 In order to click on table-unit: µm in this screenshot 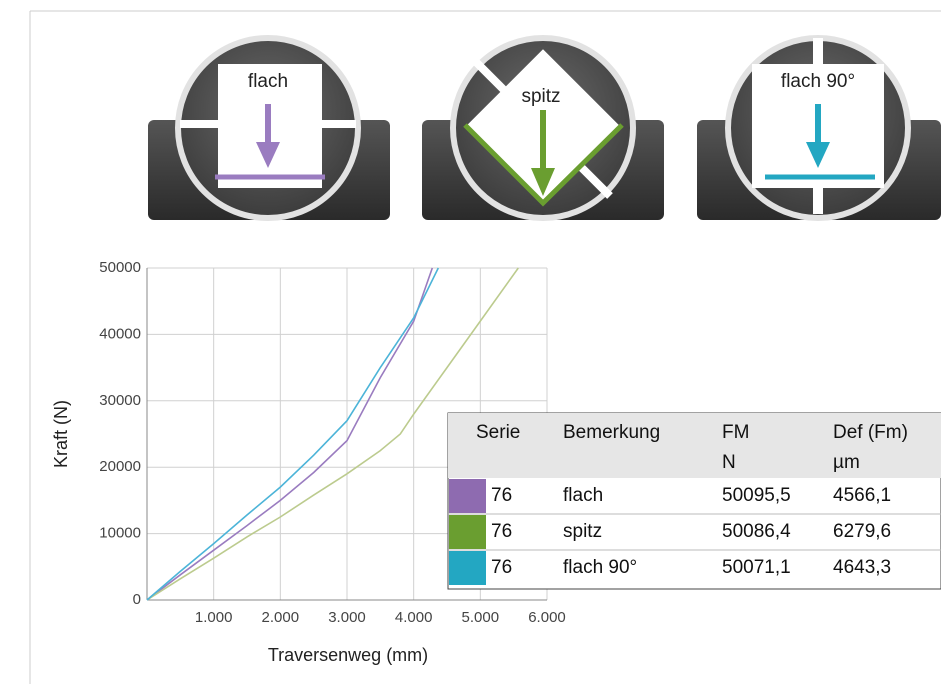, I will do `click(846, 462)`.